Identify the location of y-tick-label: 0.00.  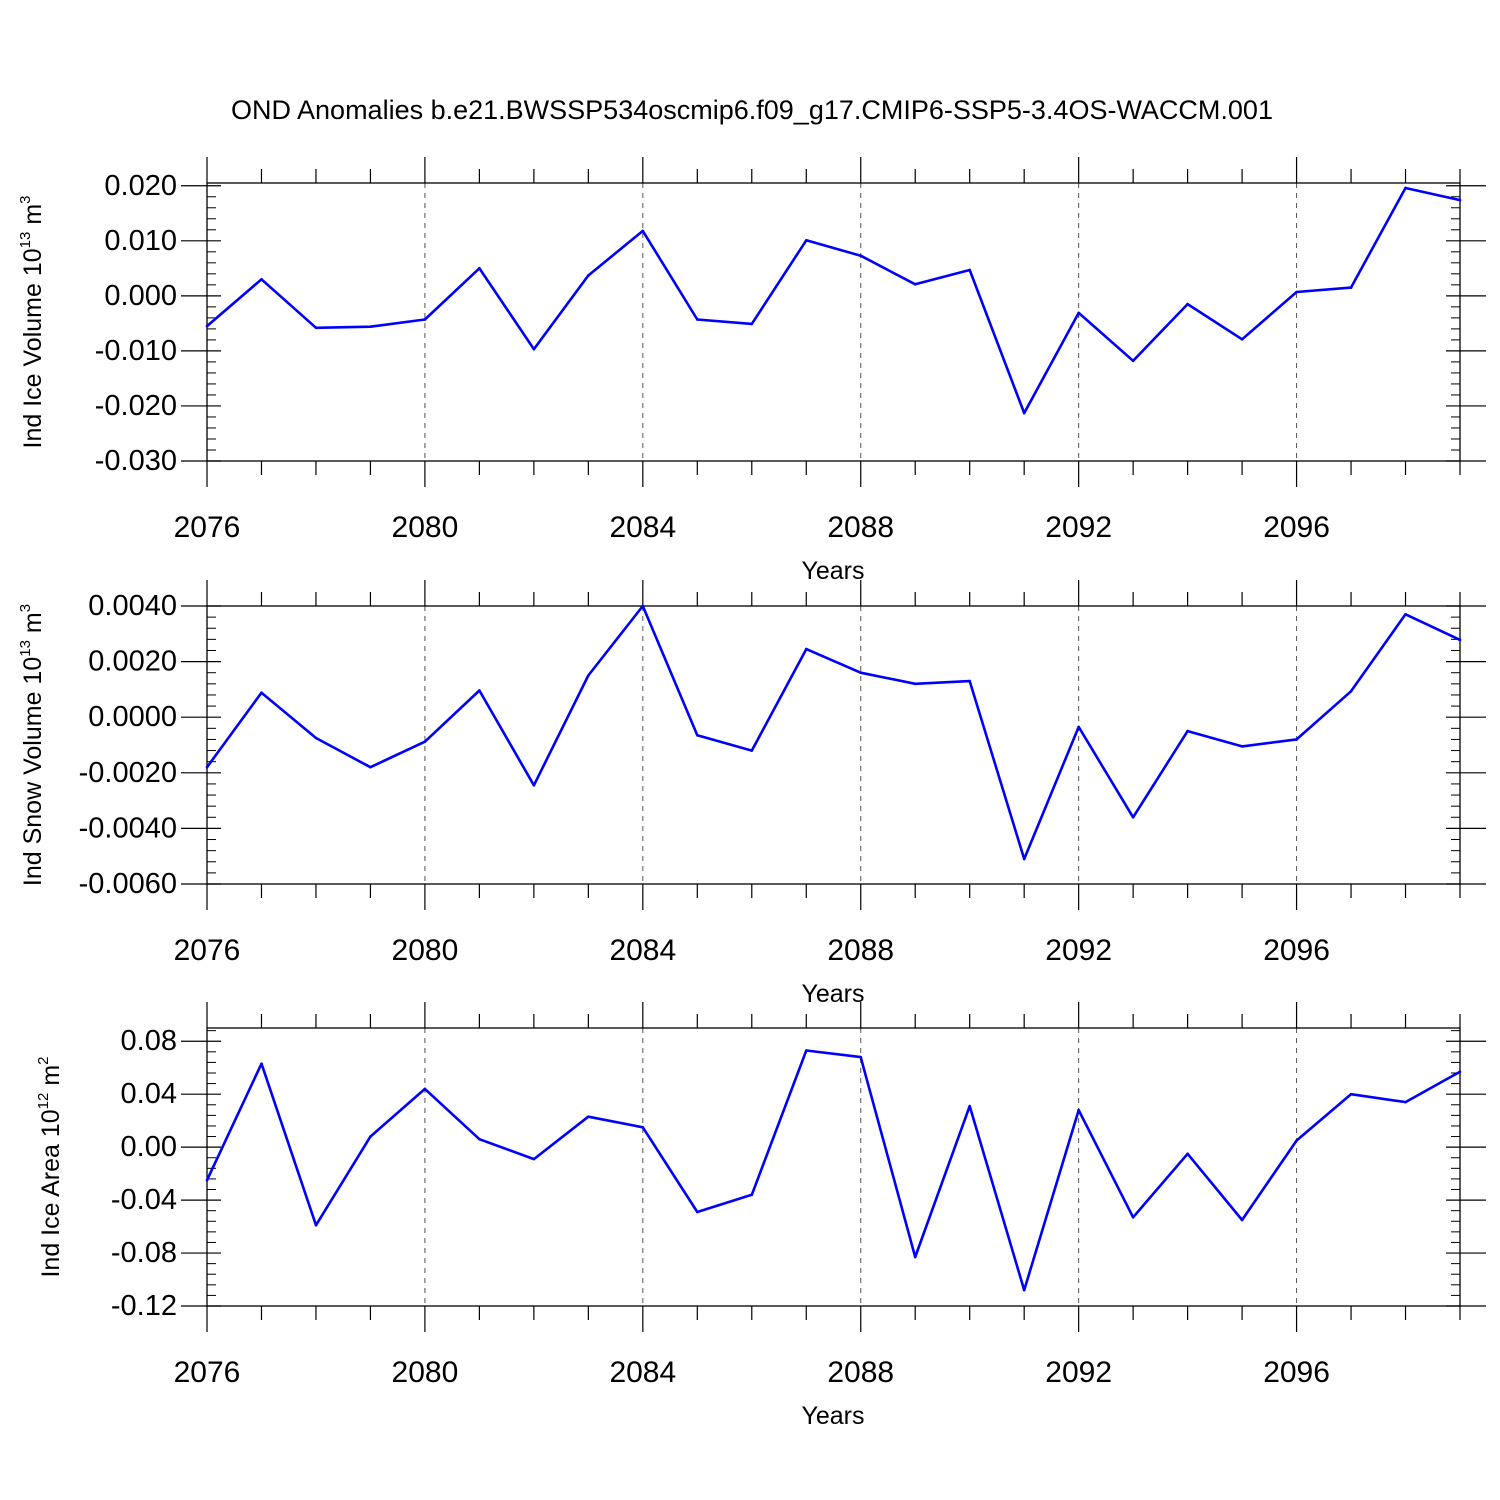
(149, 1147).